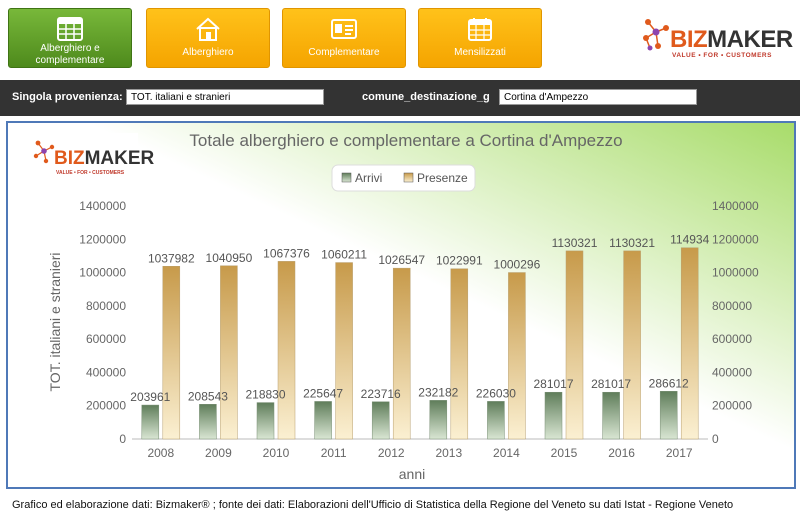  I want to click on nav-complementare-button: Complementare, so click(344, 38).